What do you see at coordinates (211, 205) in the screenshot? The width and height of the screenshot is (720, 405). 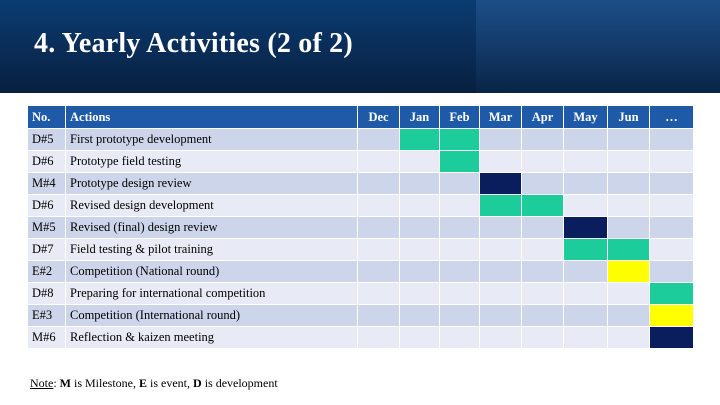 I see `row-action: Revised design development` at bounding box center [211, 205].